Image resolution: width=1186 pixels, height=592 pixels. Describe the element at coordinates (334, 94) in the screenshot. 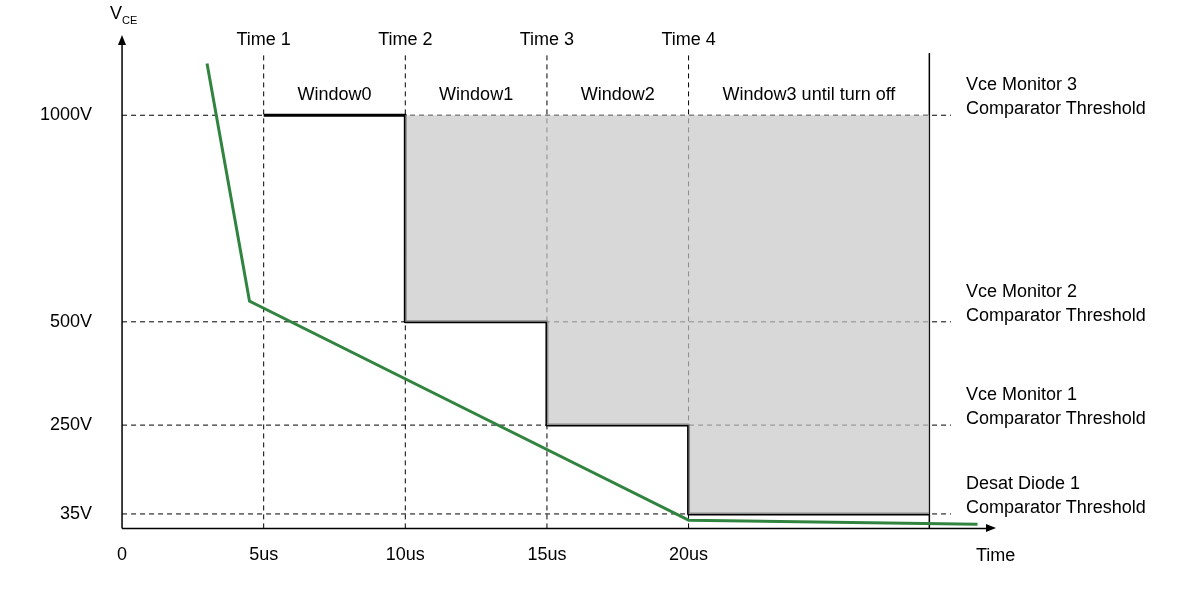

I see `annotation: Window0` at that location.